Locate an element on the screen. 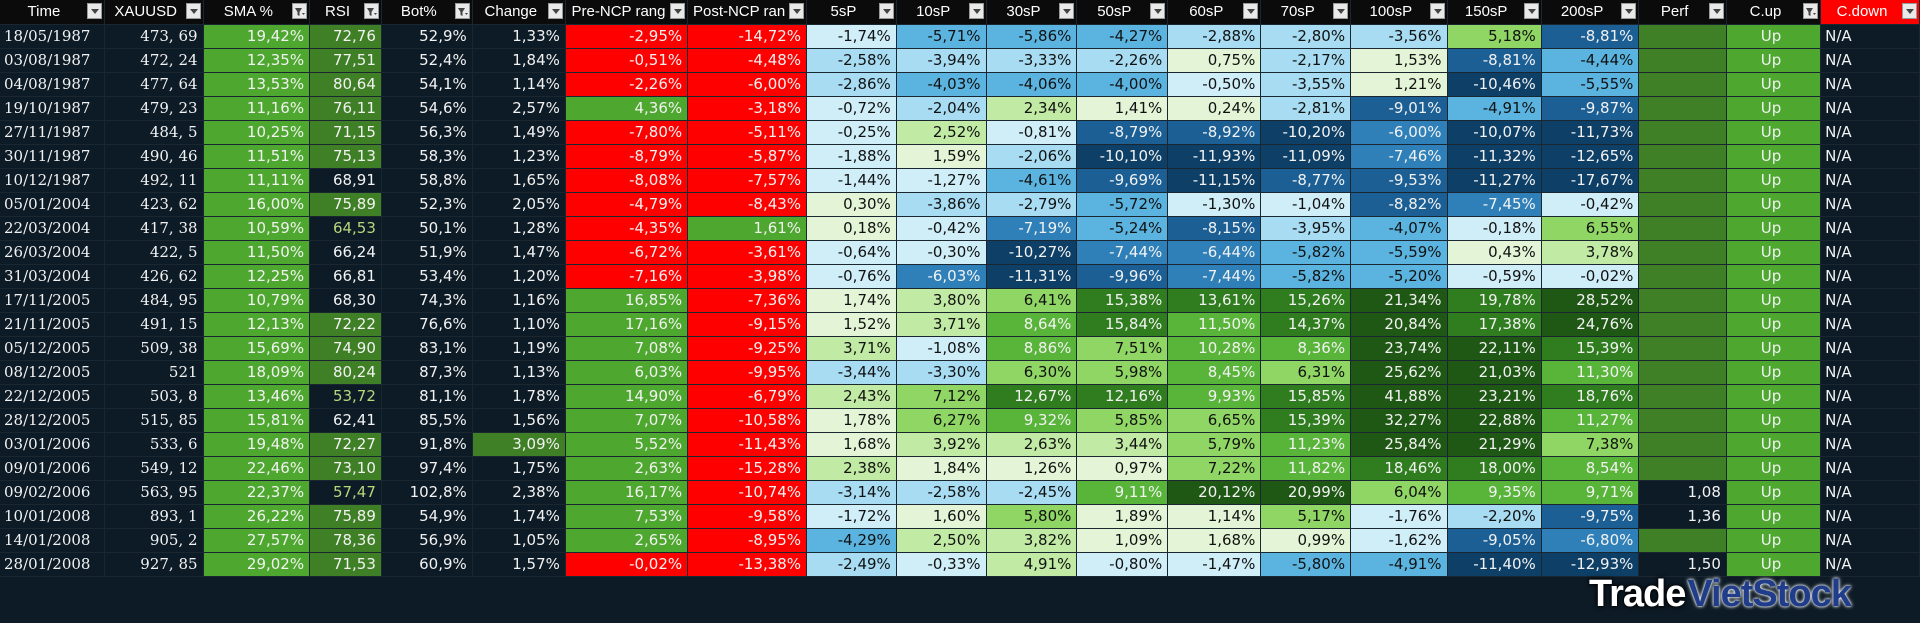 The height and width of the screenshot is (623, 1920). cell-30sp: -4,61% is located at coordinates (1032, 180).